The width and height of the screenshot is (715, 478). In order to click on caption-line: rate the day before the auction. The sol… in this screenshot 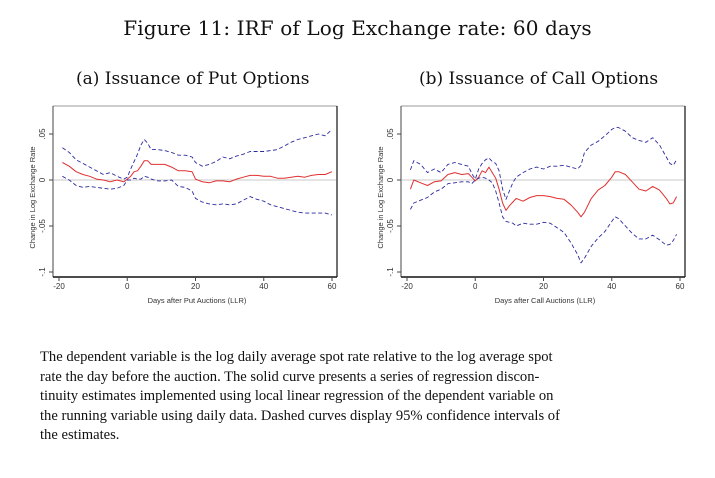, I will do `click(290, 376)`.